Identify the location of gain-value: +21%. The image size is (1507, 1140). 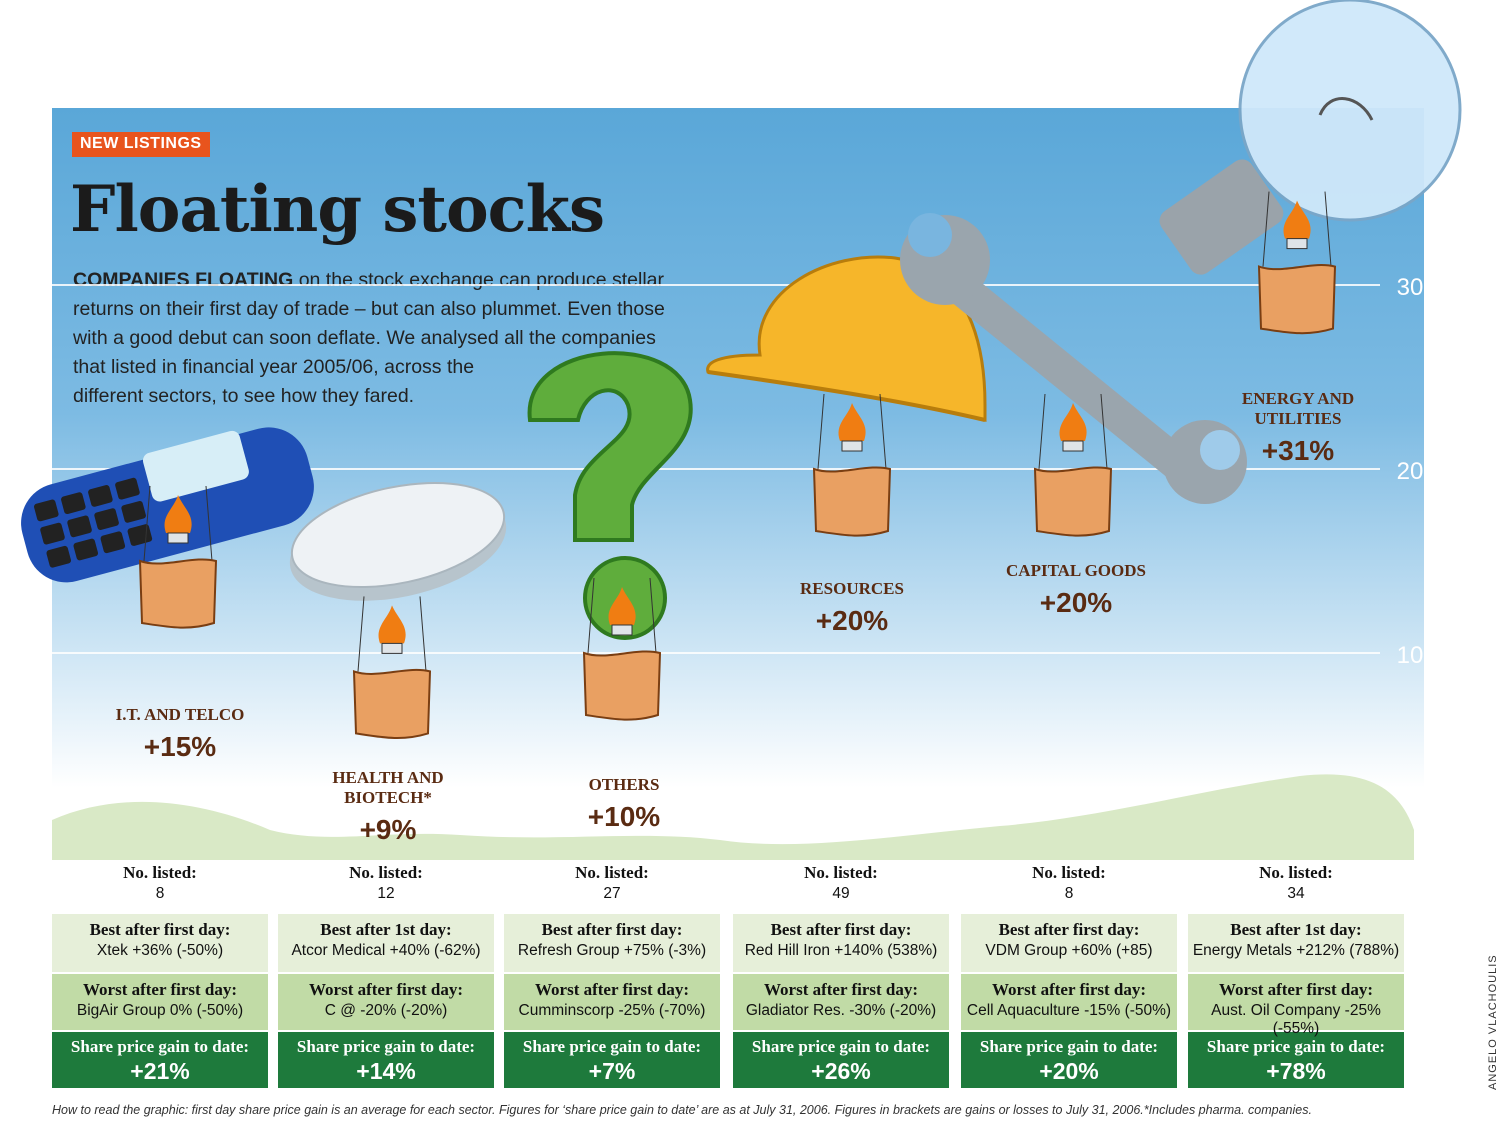
(160, 1071).